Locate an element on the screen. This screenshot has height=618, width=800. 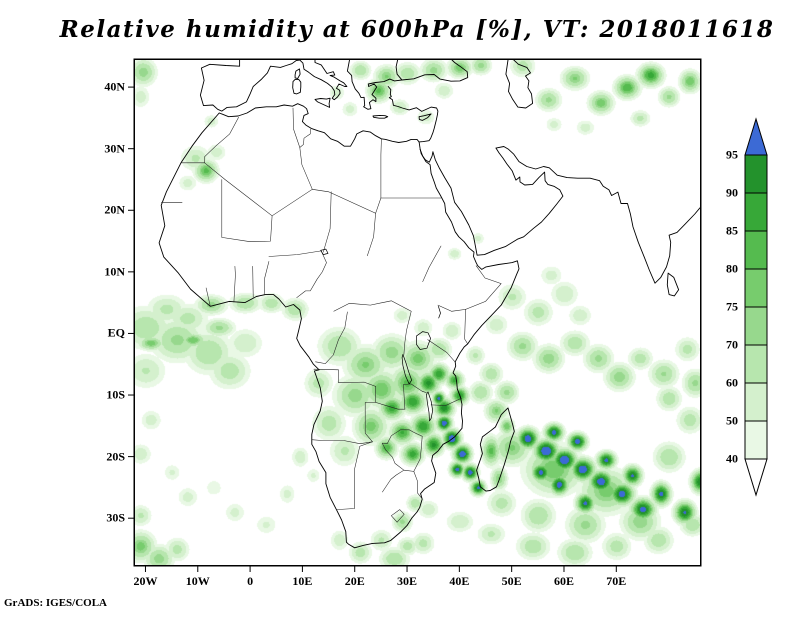
x-tick-label: 0 is located at coordinates (250, 581).